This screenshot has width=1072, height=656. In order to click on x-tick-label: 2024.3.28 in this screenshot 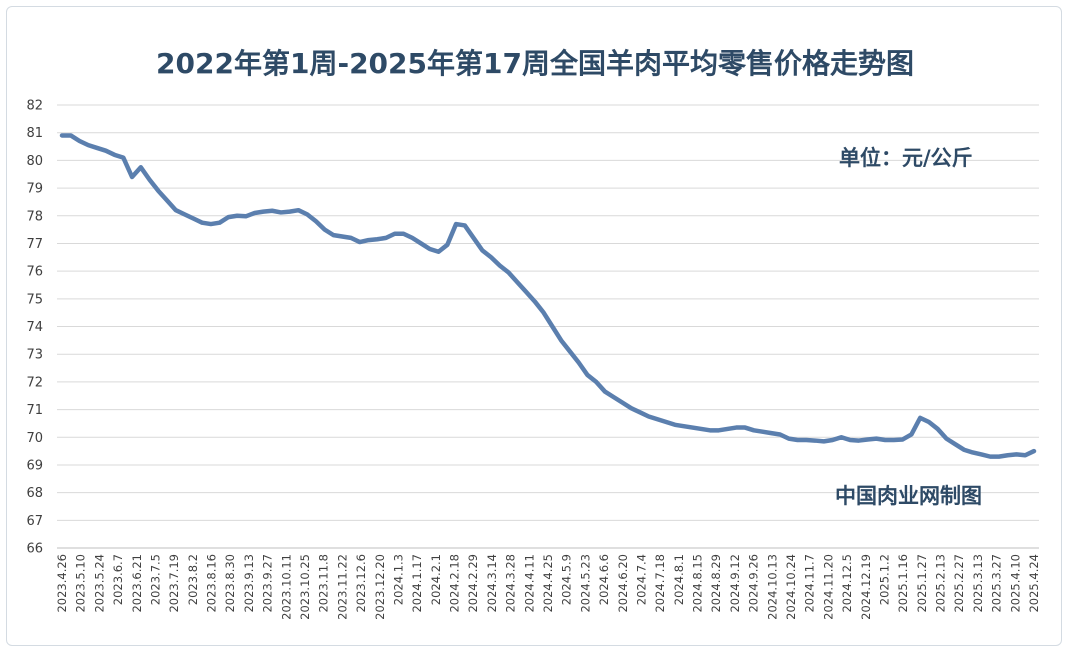, I will do `click(511, 583)`.